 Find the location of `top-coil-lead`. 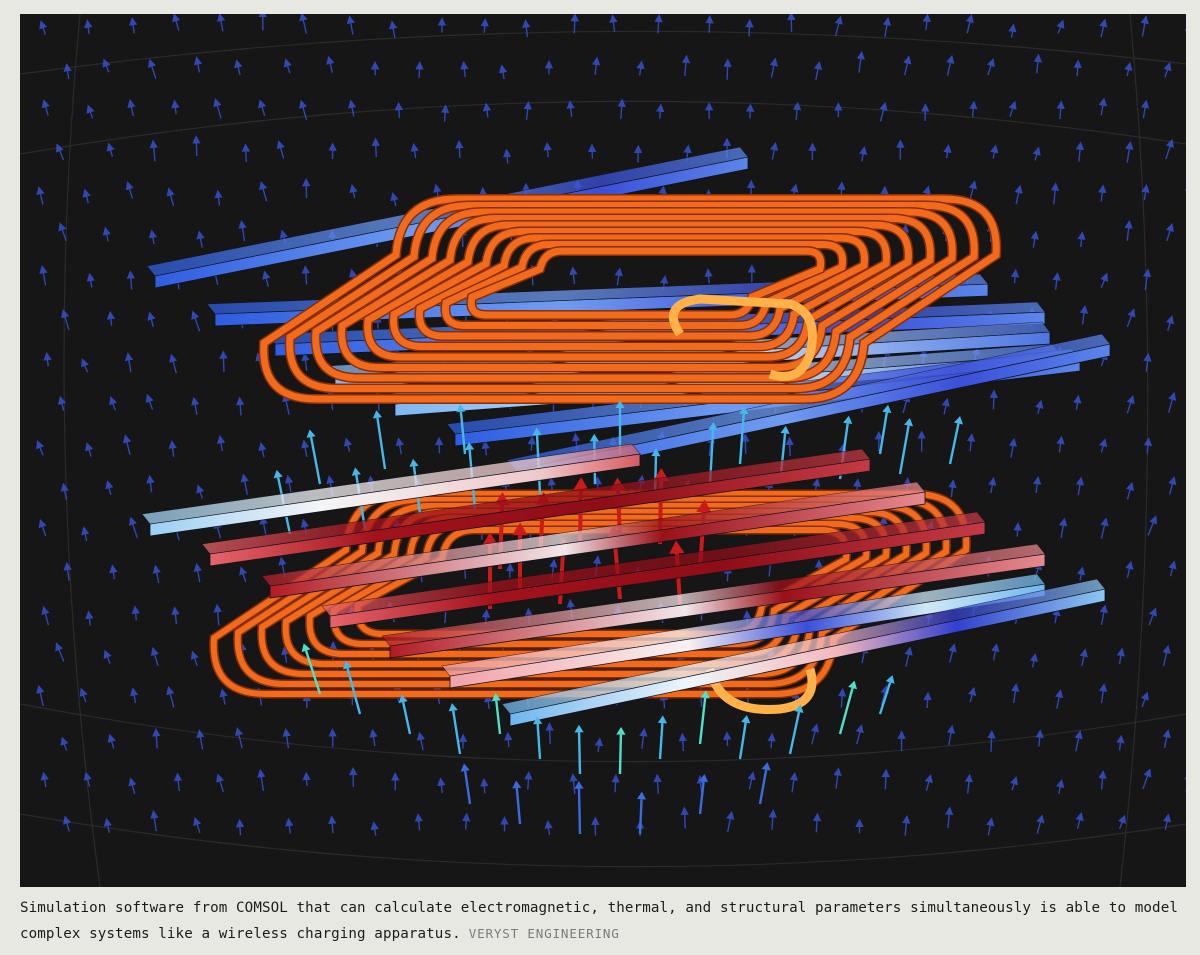

top-coil-lead is located at coordinates (742, 337).